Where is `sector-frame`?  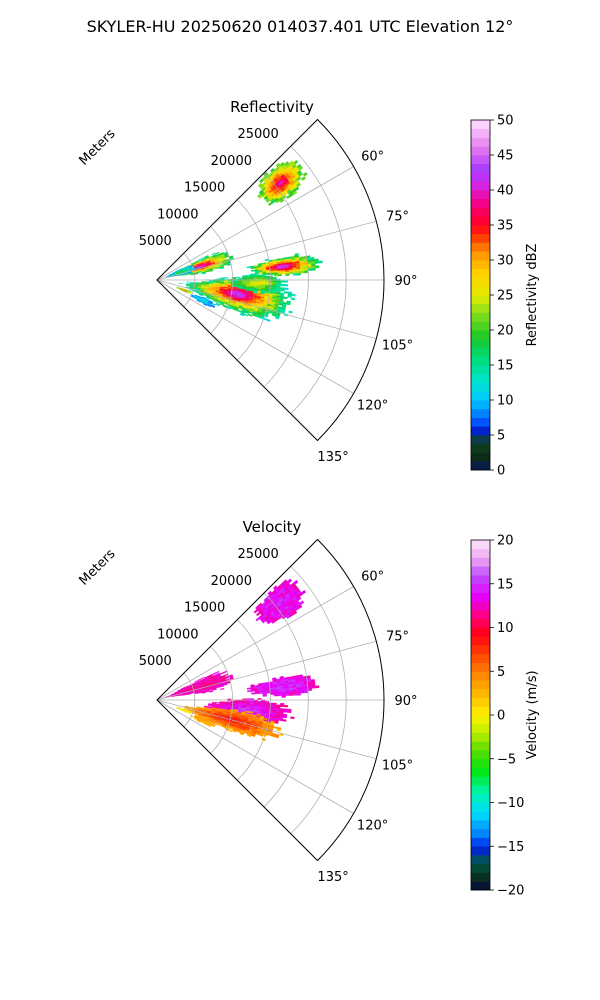 sector-frame is located at coordinates (270, 700).